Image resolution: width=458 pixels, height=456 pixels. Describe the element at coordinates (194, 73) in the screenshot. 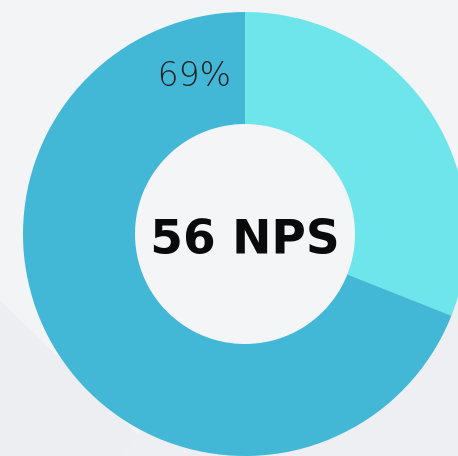

I see `value-label: 69%` at that location.